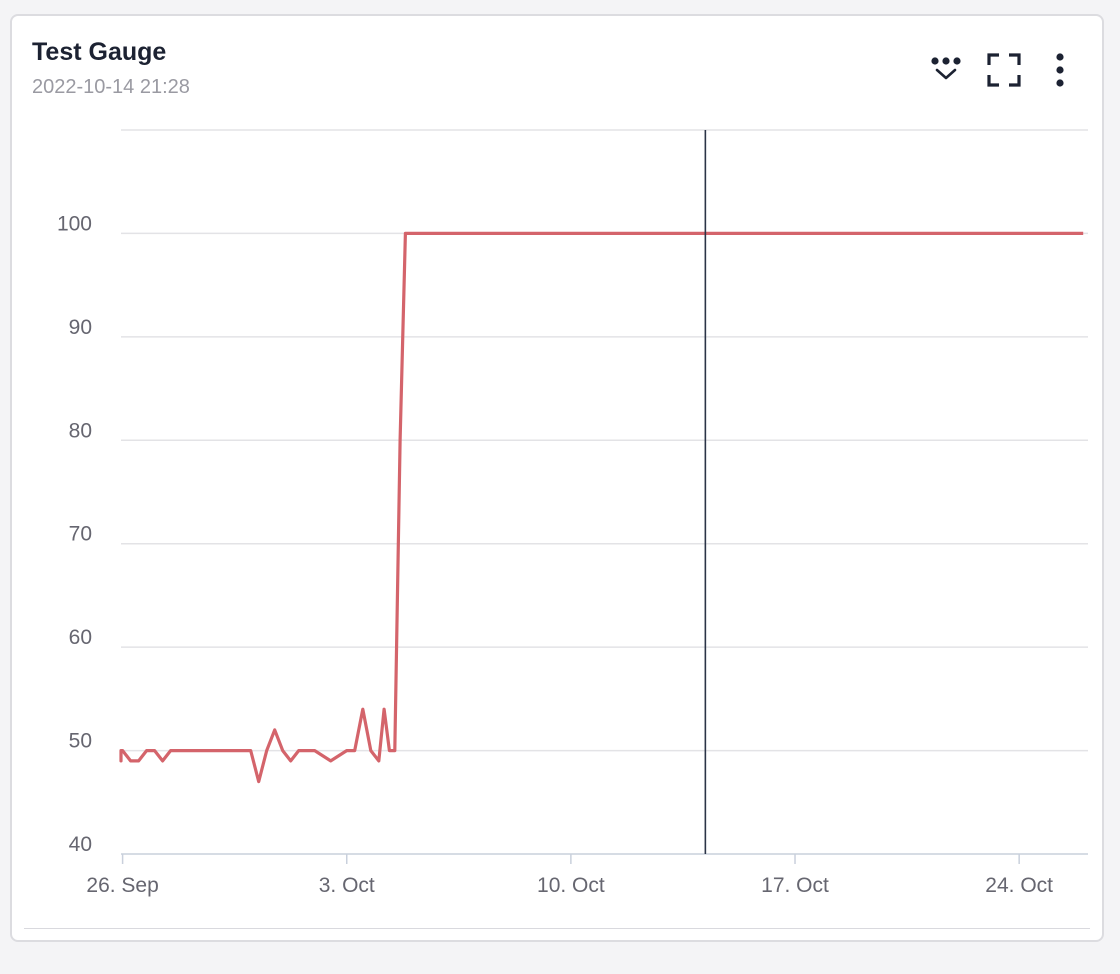 This screenshot has width=1120, height=974. I want to click on fullscreen-icon, so click(1004, 70).